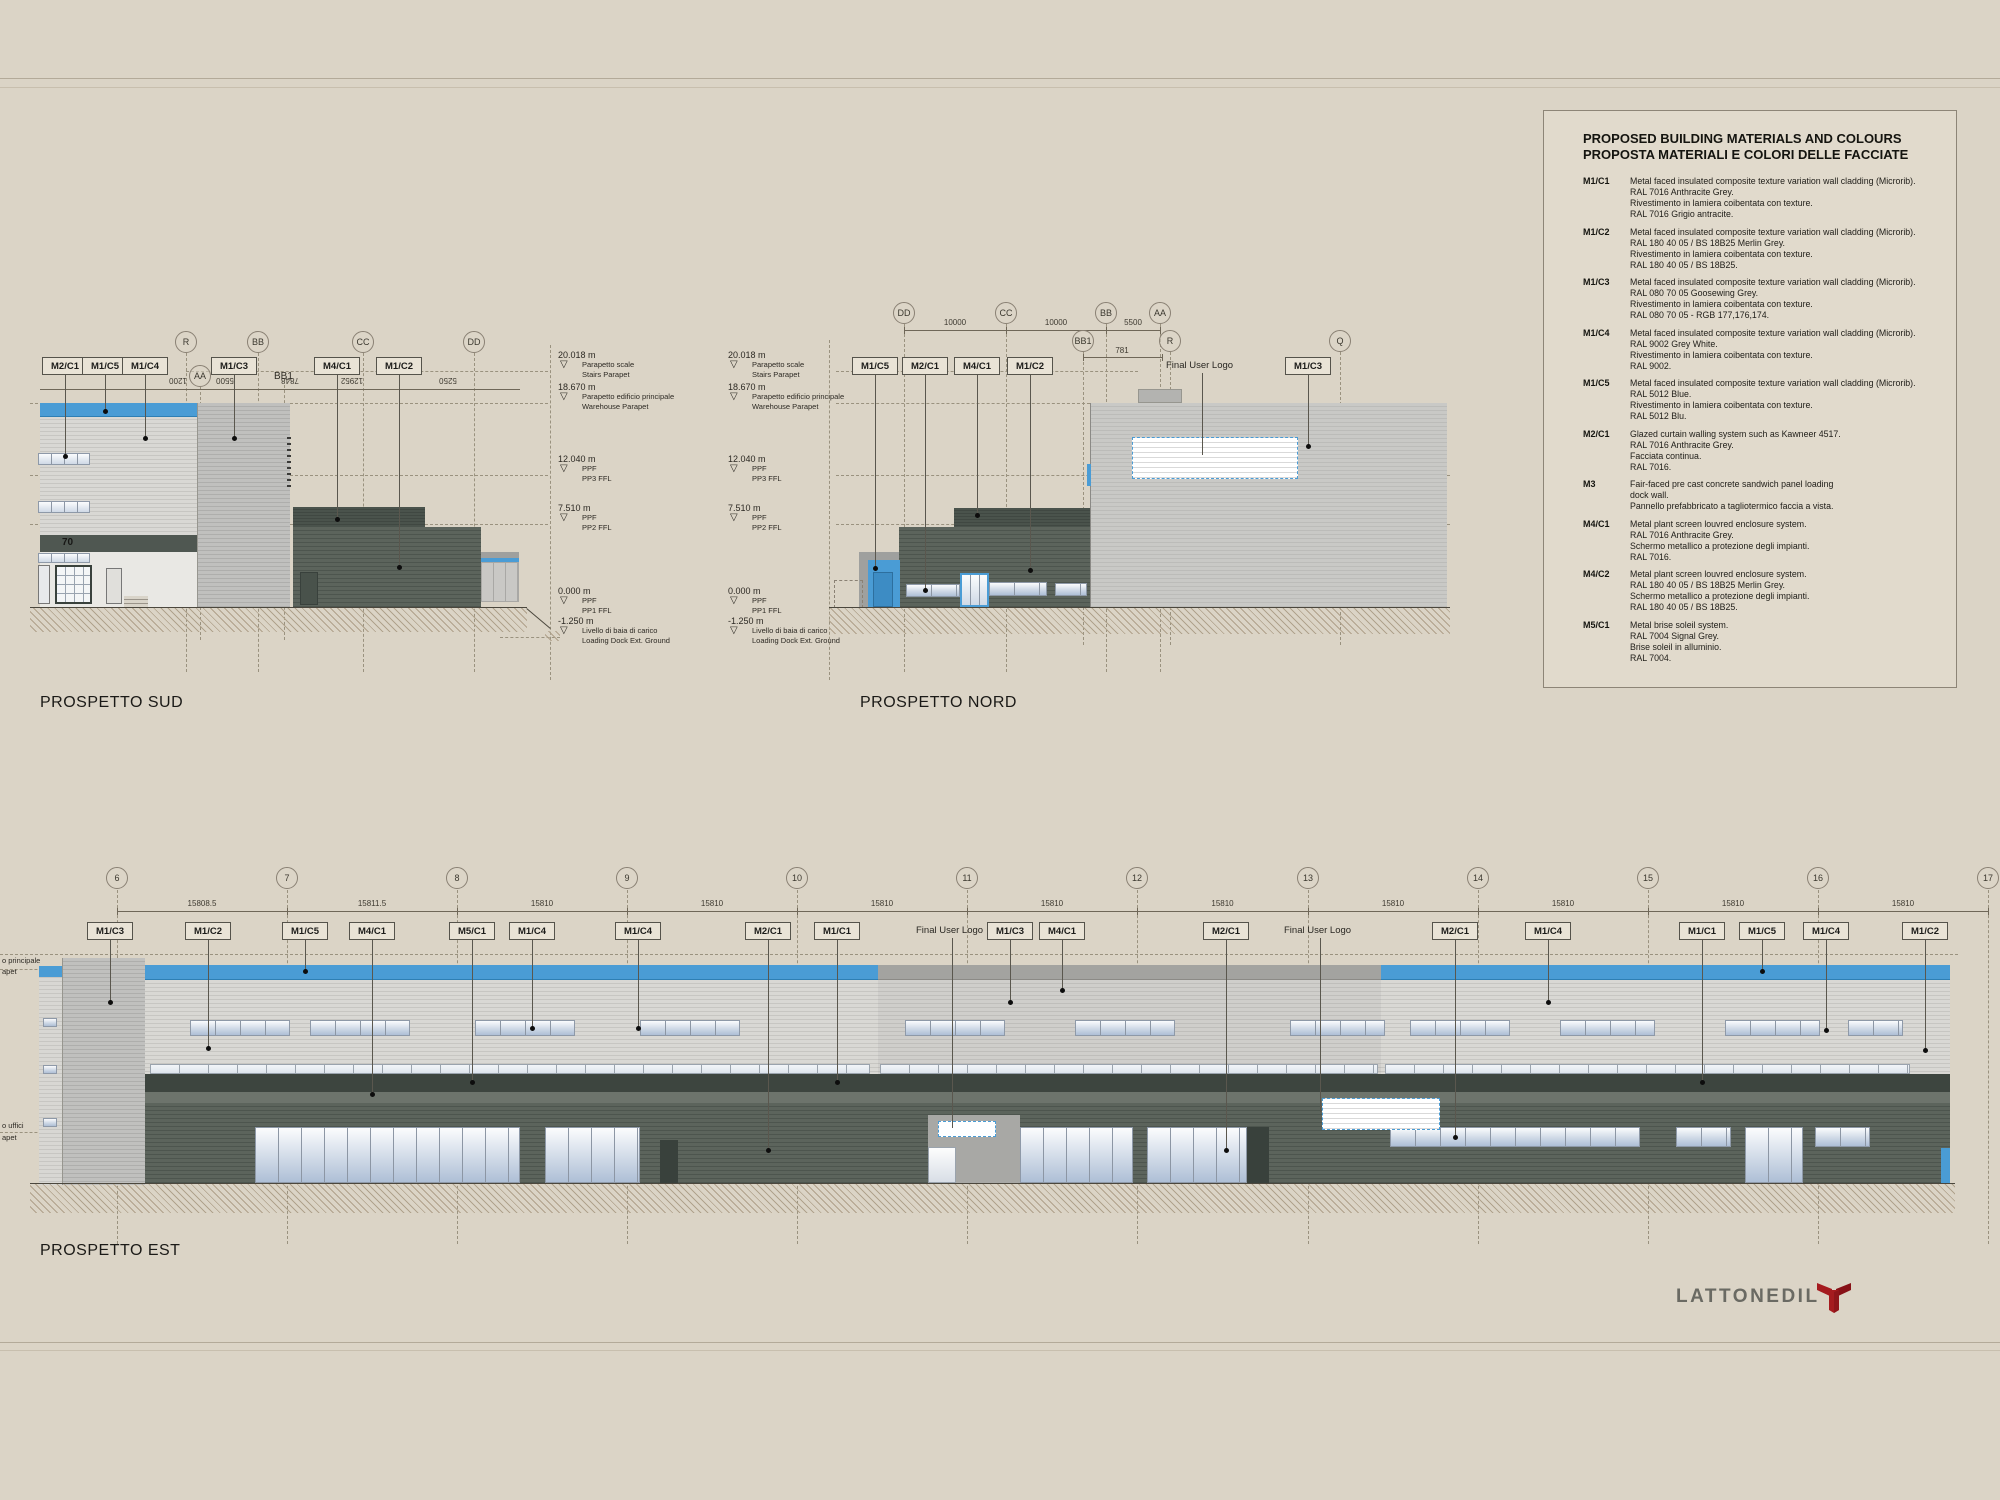  I want to click on sud-ground-hatch, so click(278, 620).